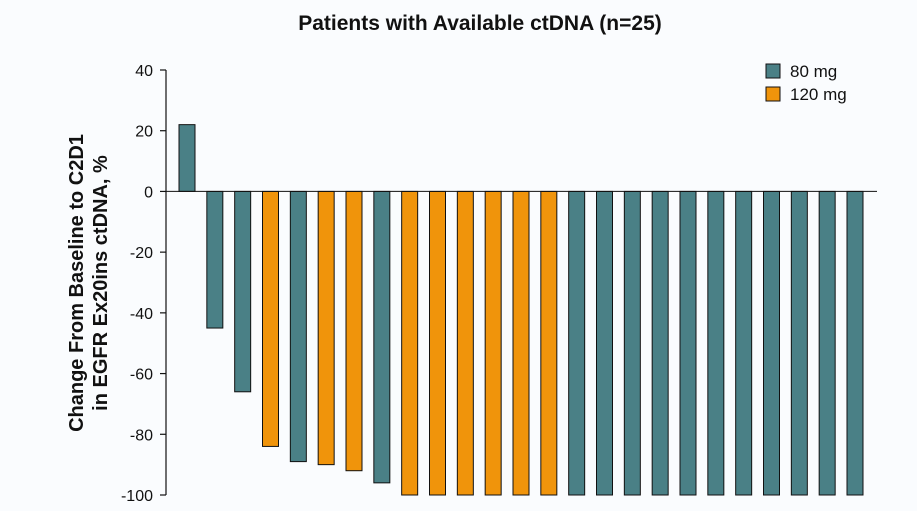  What do you see at coordinates (773, 94) in the screenshot?
I see `legend-swatch-120mg` at bounding box center [773, 94].